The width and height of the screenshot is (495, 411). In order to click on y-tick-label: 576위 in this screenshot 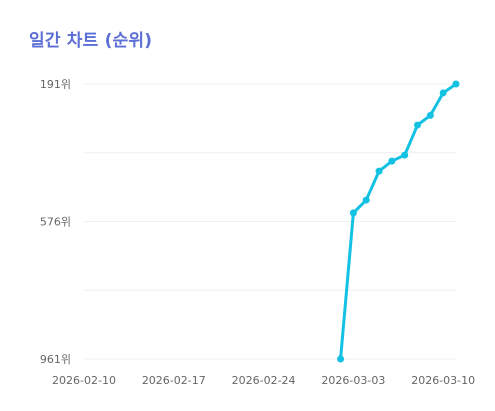, I will do `click(55, 222)`.